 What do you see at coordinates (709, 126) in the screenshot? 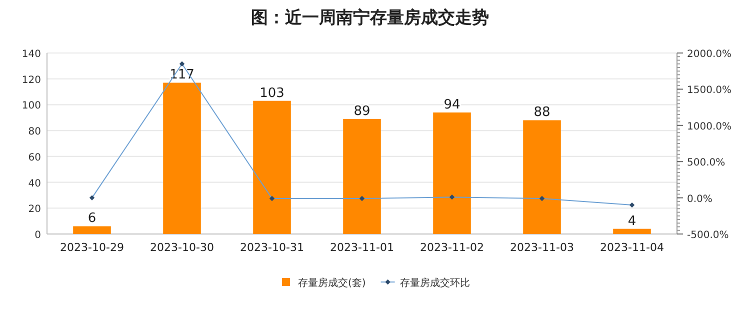
I see `y2-tick-label: 1000.0%` at bounding box center [709, 126].